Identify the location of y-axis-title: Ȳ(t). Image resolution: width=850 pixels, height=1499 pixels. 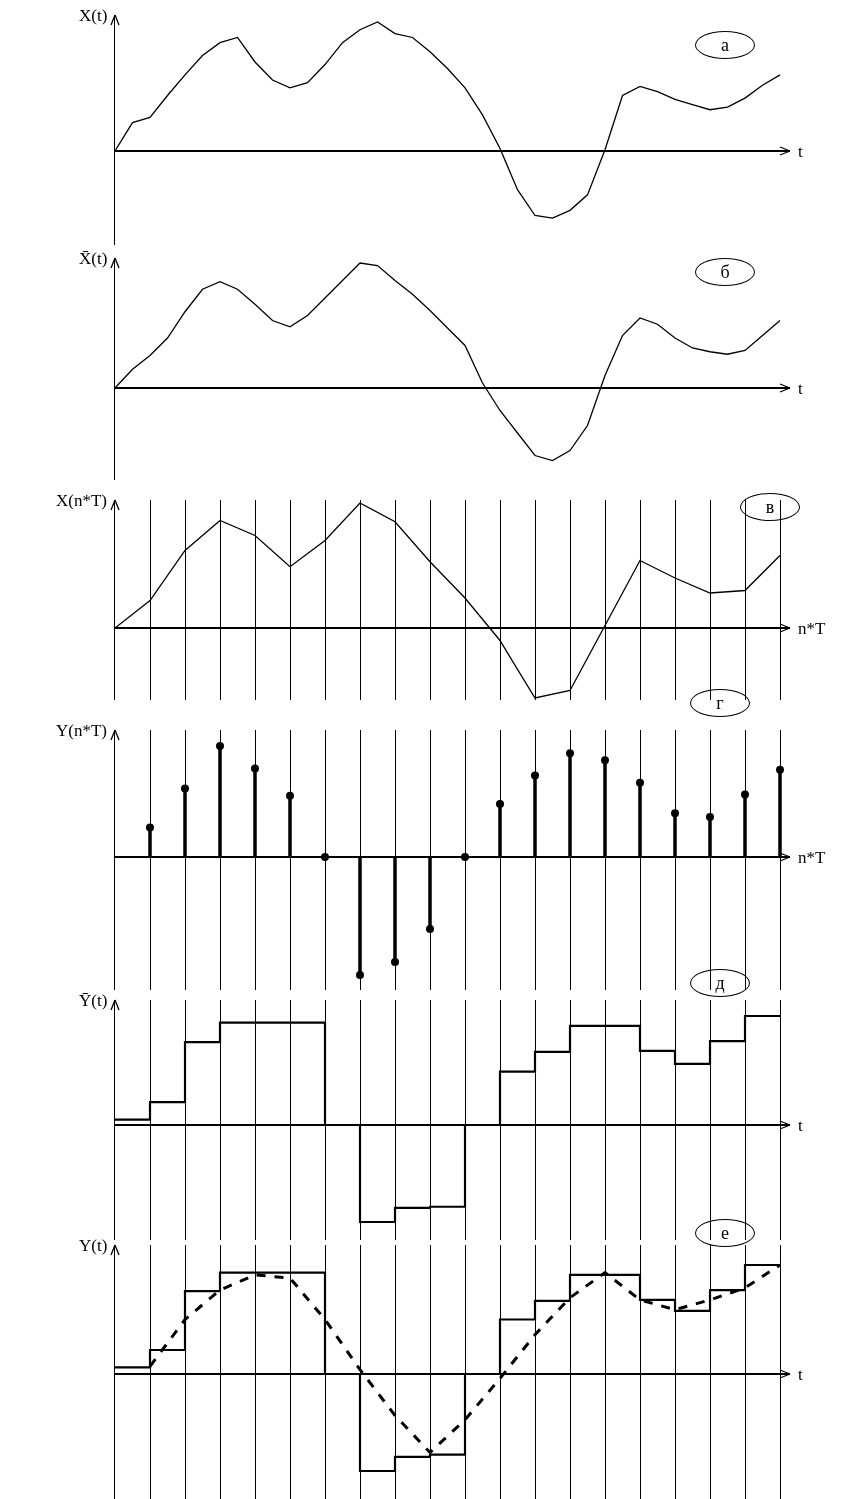
(93, 1000).